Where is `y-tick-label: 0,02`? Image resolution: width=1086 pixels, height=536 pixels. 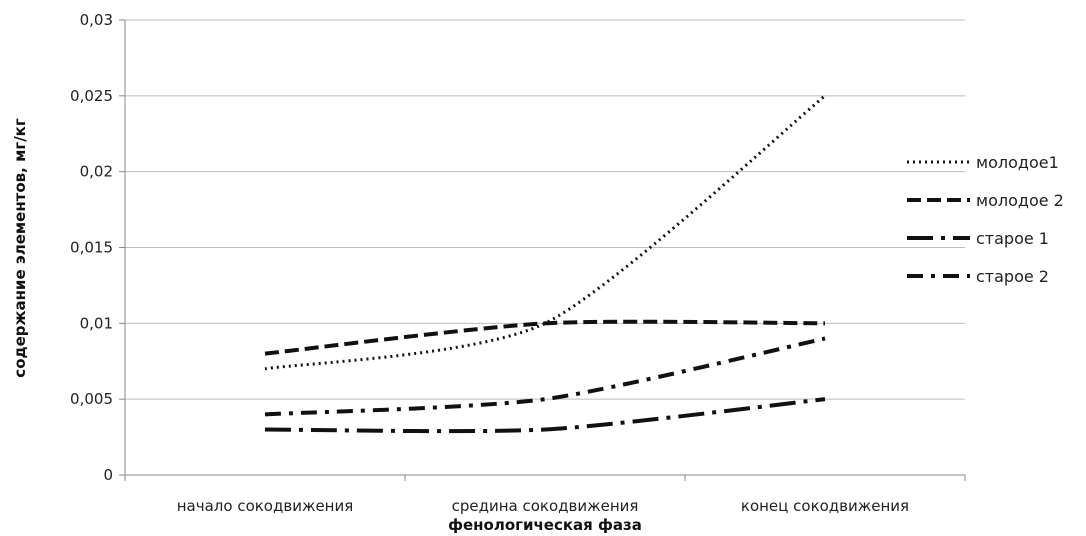
y-tick-label: 0,02 is located at coordinates (96, 172).